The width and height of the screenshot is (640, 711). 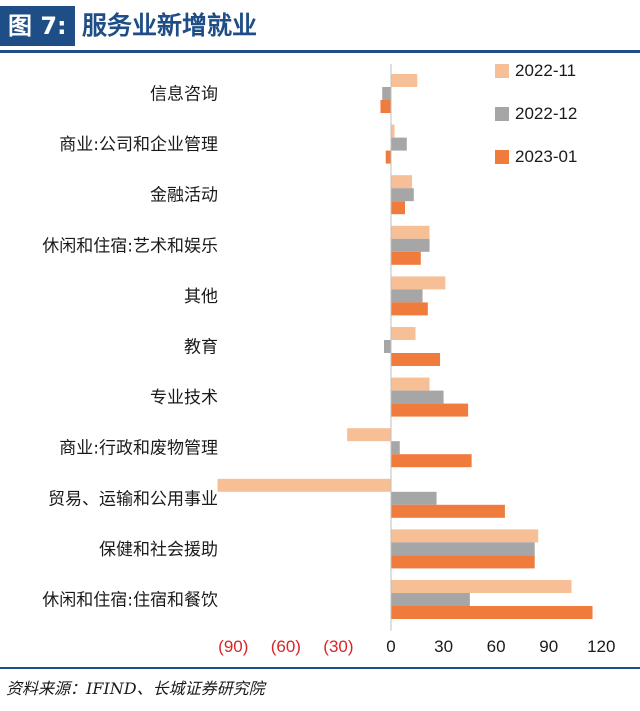 What do you see at coordinates (184, 196) in the screenshot?
I see `category-label: 金融活动` at bounding box center [184, 196].